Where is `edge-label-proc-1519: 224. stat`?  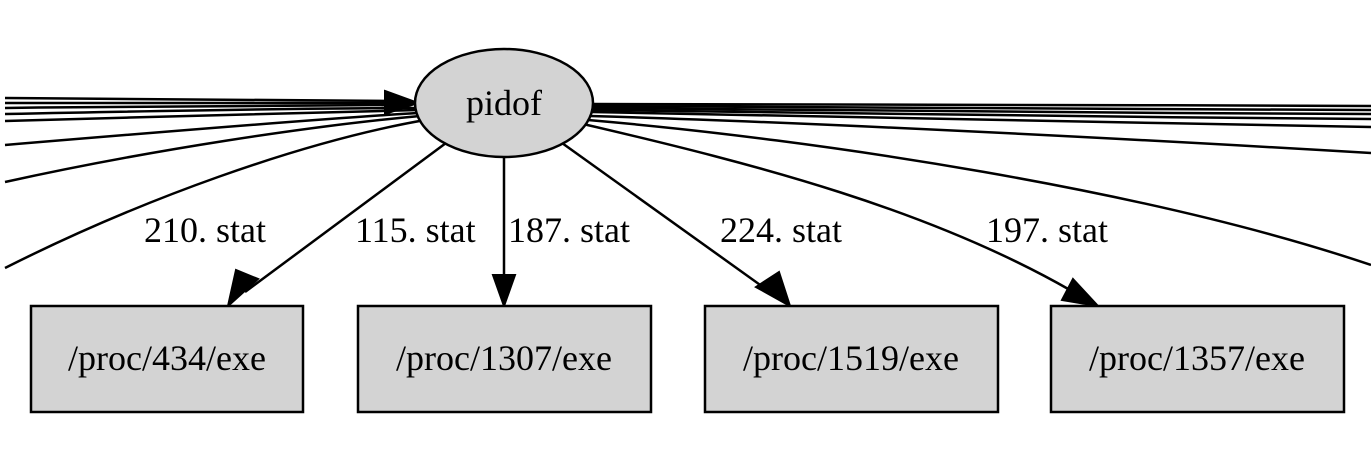
edge-label-proc-1519: 224. stat is located at coordinates (781, 230).